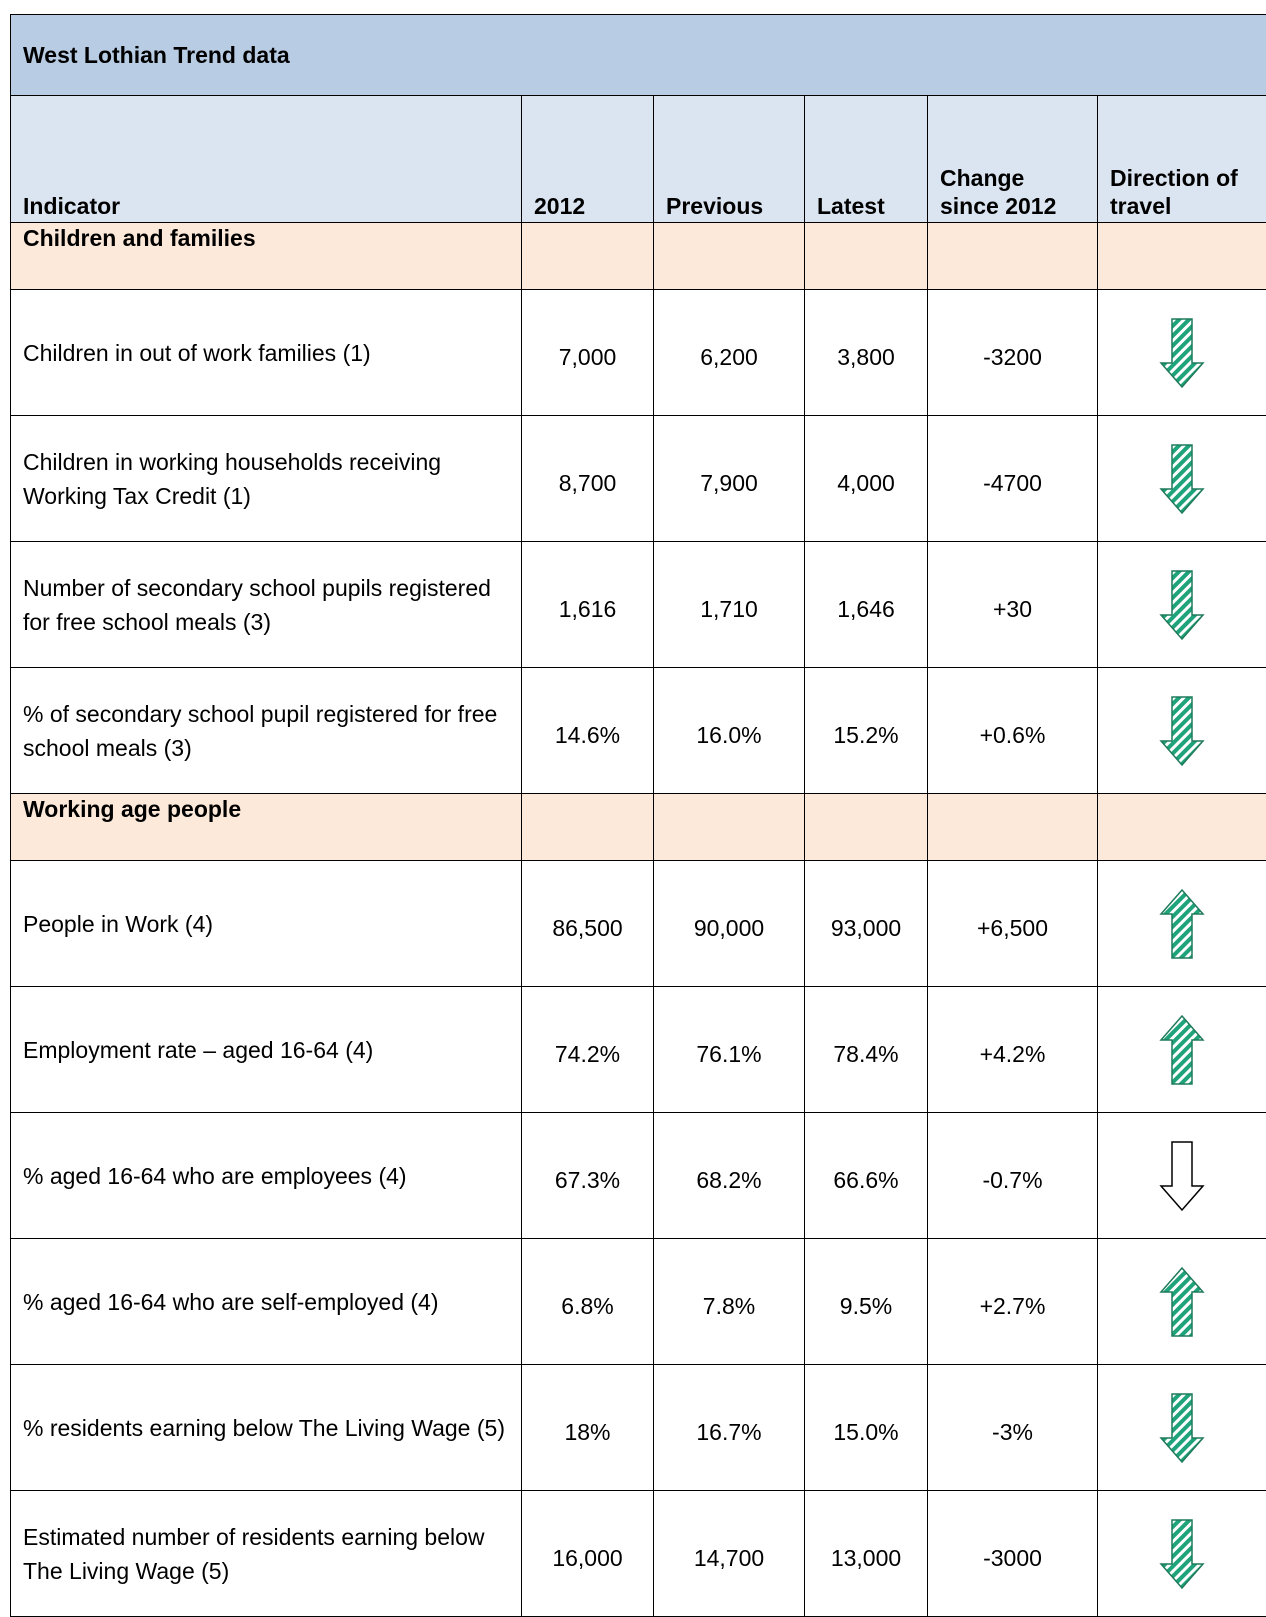  I want to click on column-header: Change since 2012, so click(1013, 159).